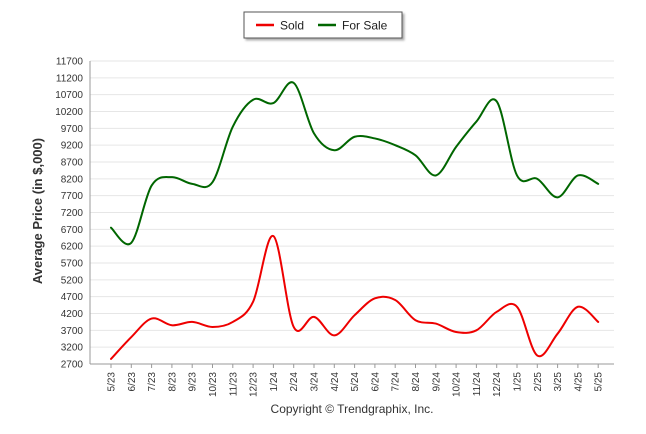  Describe the element at coordinates (69, 95) in the screenshot. I see `y-tick-label: 10700` at that location.